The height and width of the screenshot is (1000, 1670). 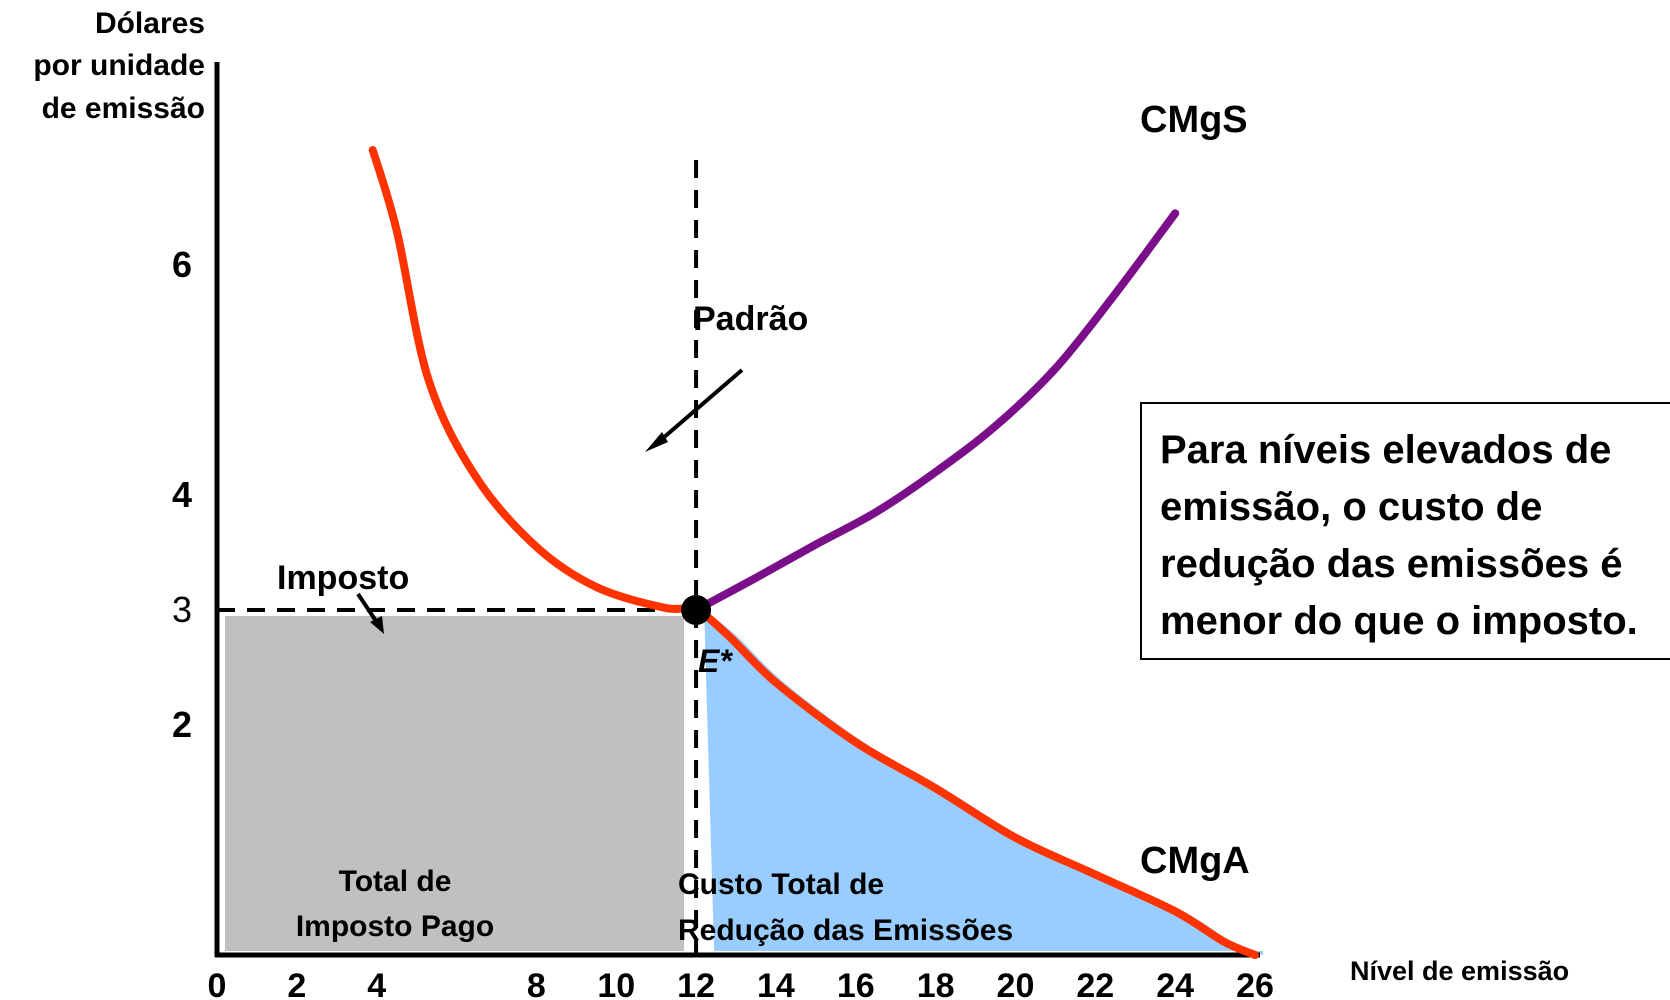 I want to click on x-tick-label: 26, so click(x=1255, y=983).